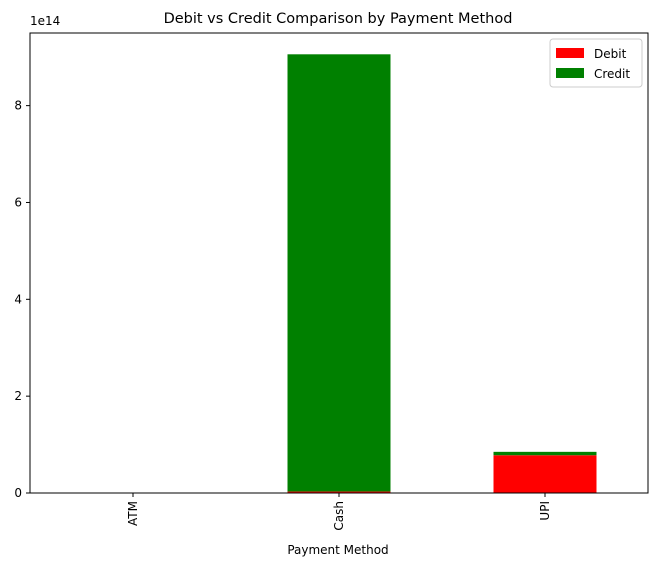 This screenshot has width=658, height=571. I want to click on legend: Debit Credit, so click(596, 63).